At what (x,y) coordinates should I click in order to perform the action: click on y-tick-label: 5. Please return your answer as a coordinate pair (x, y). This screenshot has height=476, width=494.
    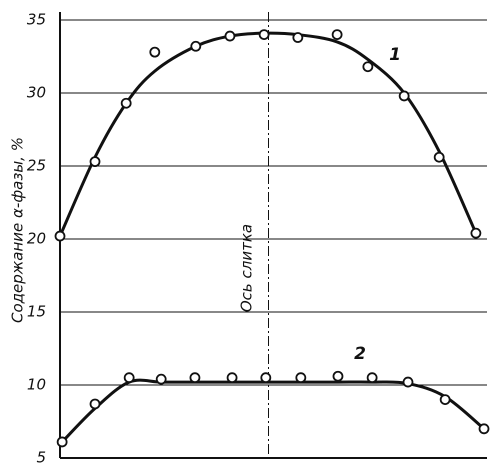
    Looking at the image, I should click on (41, 458).